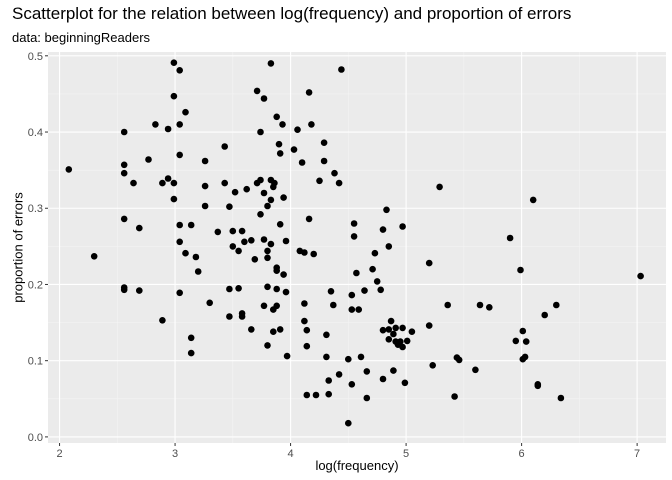 This screenshot has height=480, width=672. I want to click on y-tick-label: 0.0, so click(35, 438).